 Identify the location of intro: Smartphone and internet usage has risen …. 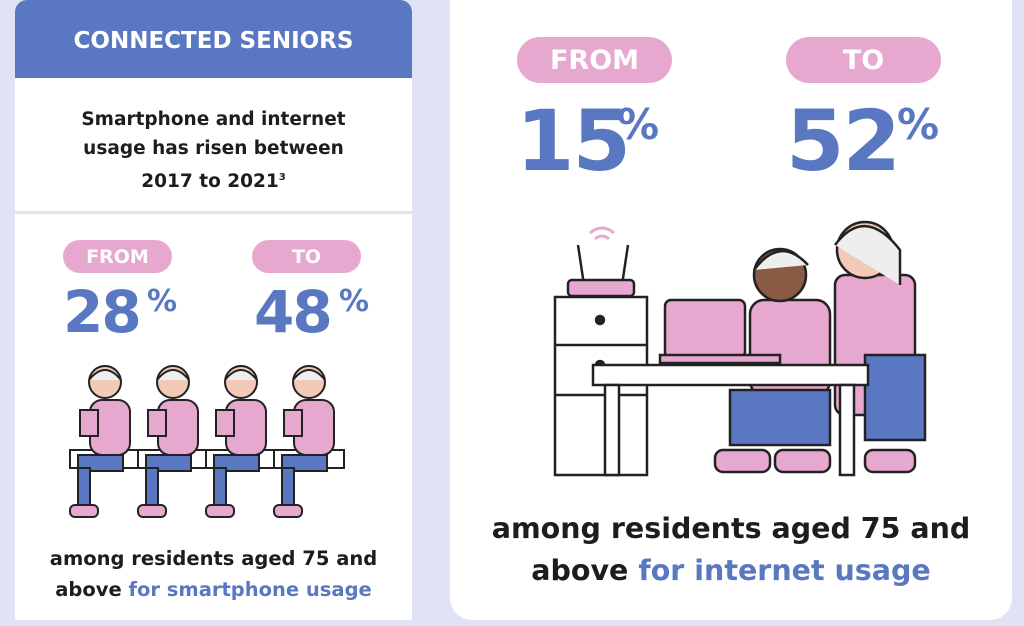
(213, 150).